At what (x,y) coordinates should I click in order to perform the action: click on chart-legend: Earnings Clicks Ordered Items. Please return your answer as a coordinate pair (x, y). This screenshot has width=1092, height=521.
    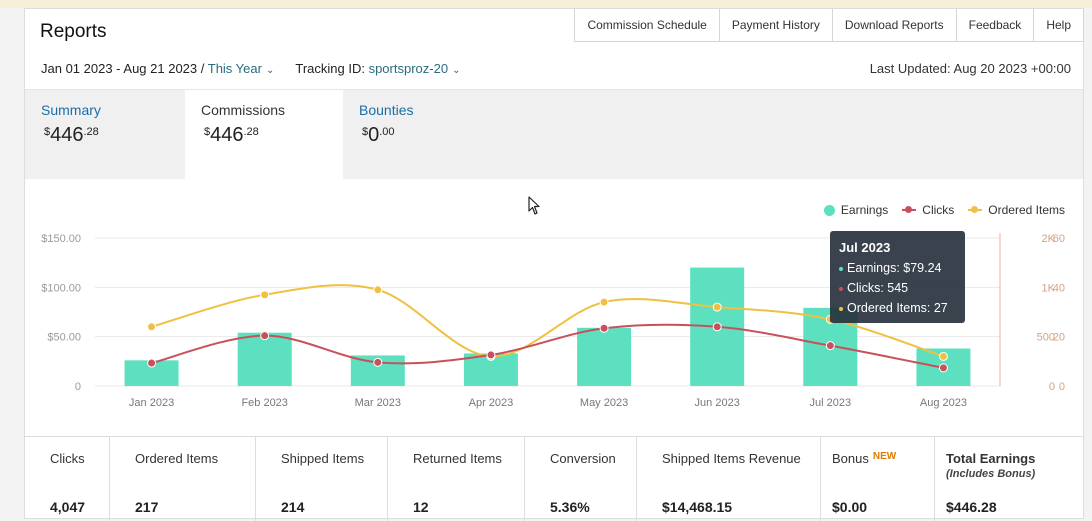
    Looking at the image, I should click on (944, 210).